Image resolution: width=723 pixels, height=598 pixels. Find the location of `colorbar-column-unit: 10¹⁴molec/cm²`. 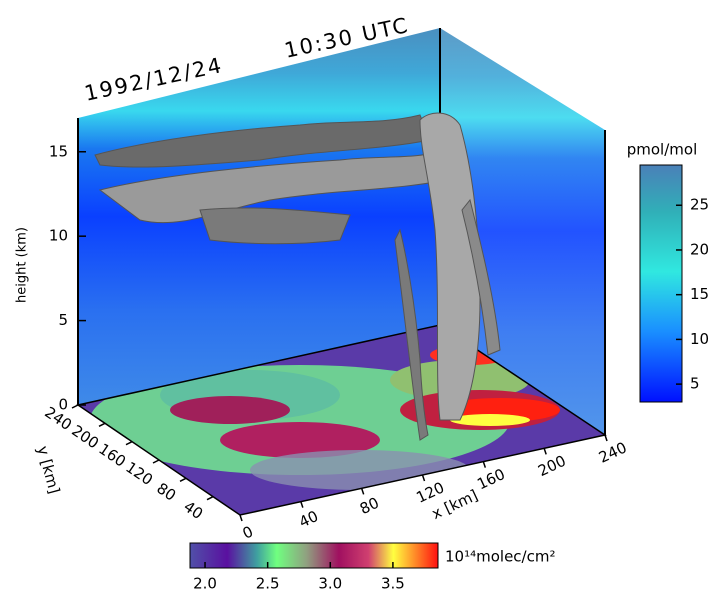

colorbar-column-unit: 10¹⁴molec/cm² is located at coordinates (500, 557).